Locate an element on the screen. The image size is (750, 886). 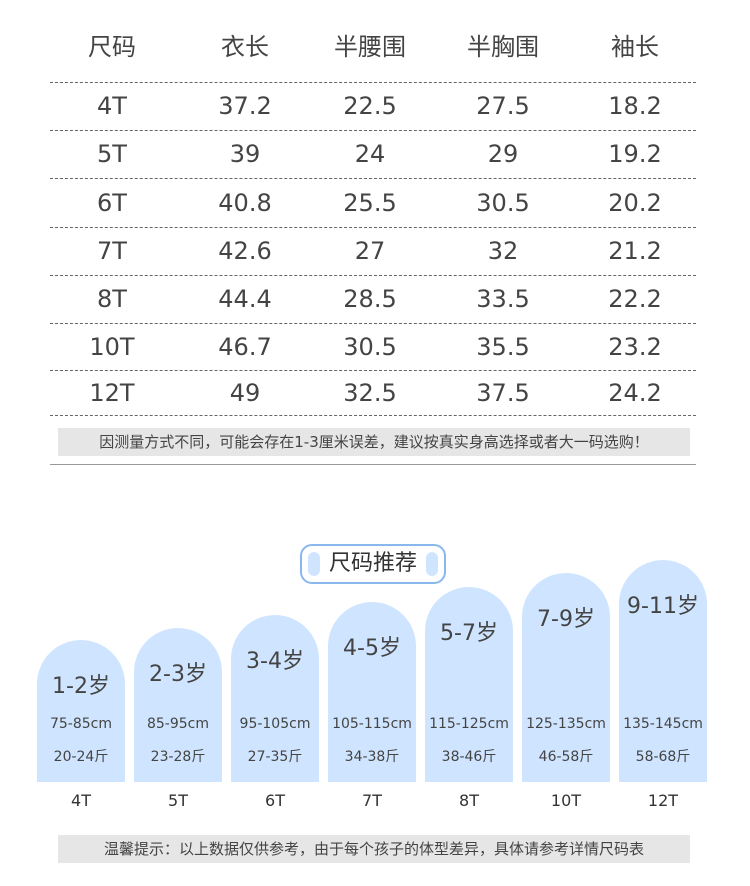
title-pill: 尺码推荐 is located at coordinates (373, 564).